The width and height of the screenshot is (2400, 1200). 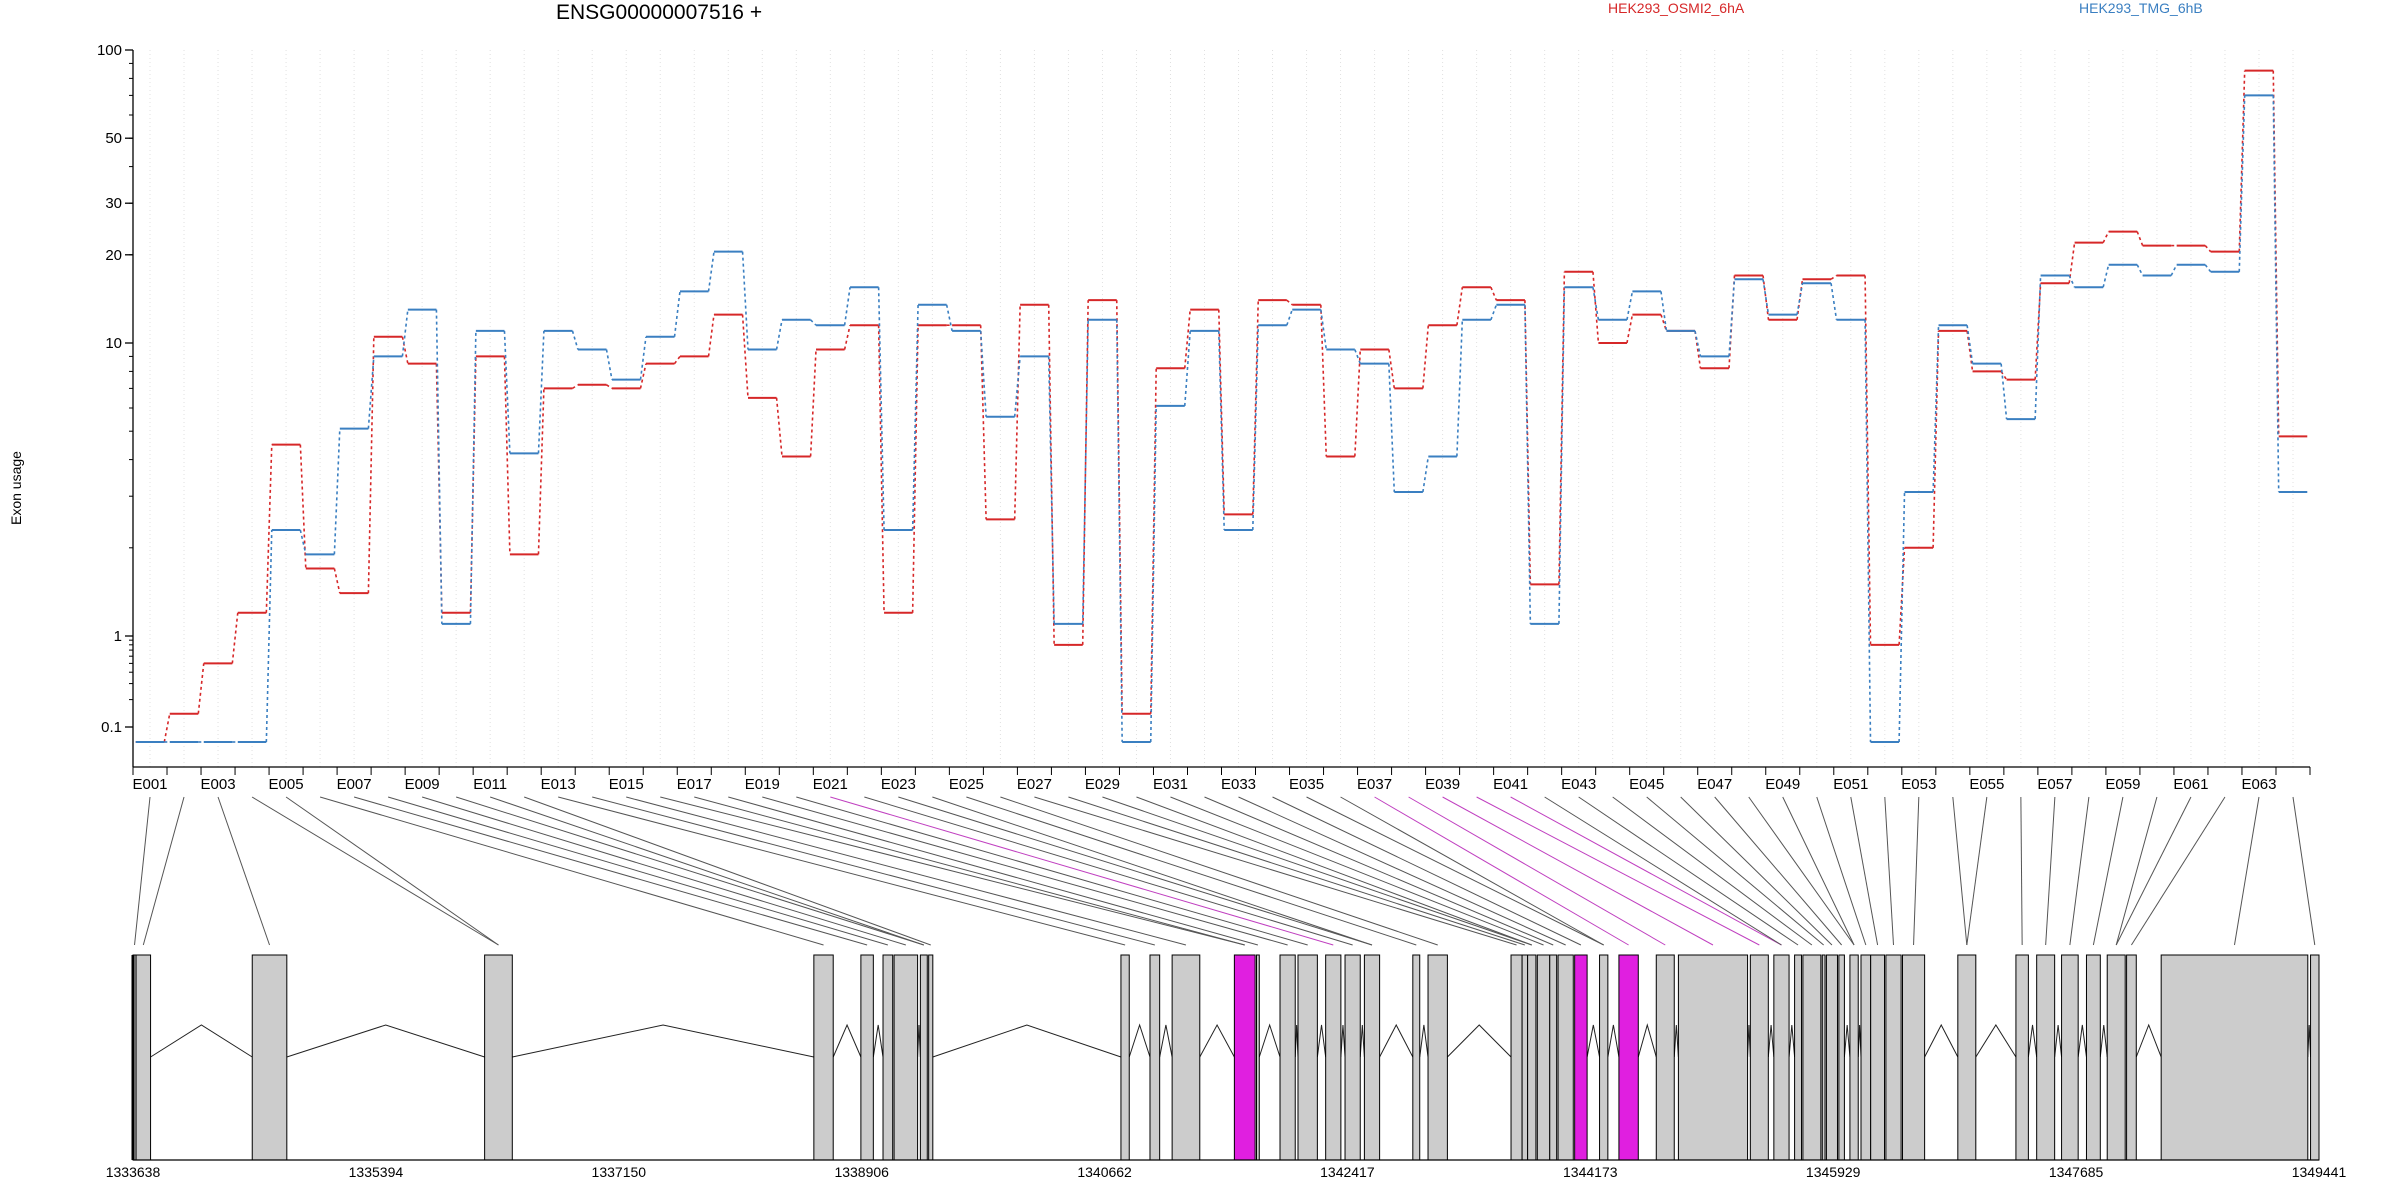 What do you see at coordinates (659, 12) in the screenshot?
I see `chart-title: ENSG00000007516 +` at bounding box center [659, 12].